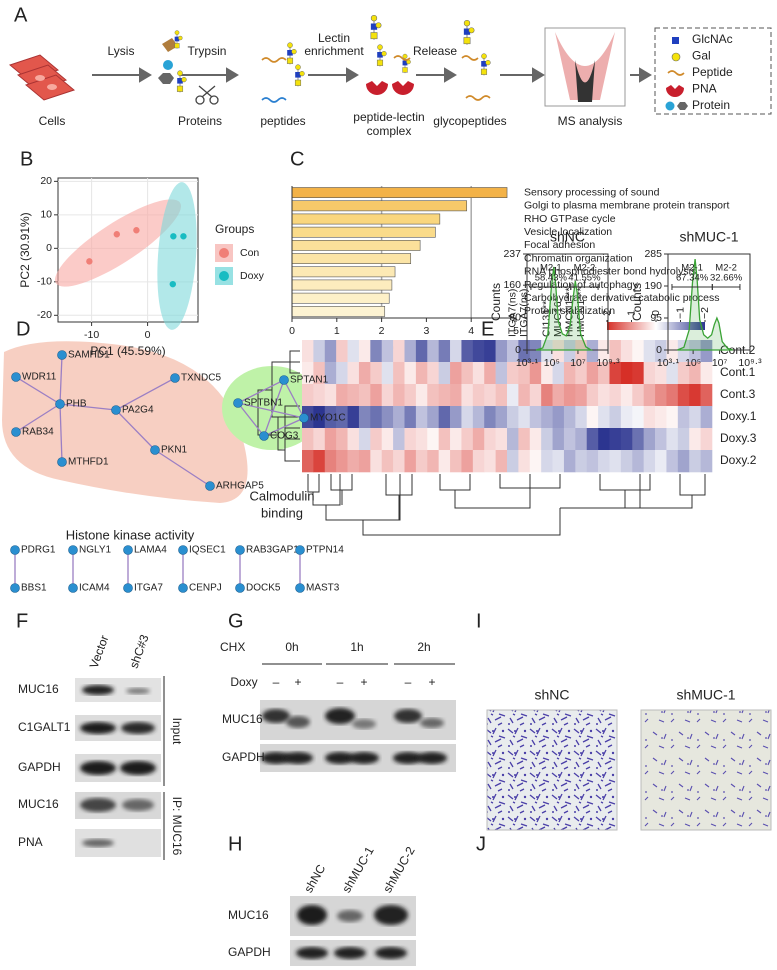 The image size is (777, 970). What do you see at coordinates (240, 486) in the screenshot?
I see `node-label: ARHGAP5` at bounding box center [240, 486].